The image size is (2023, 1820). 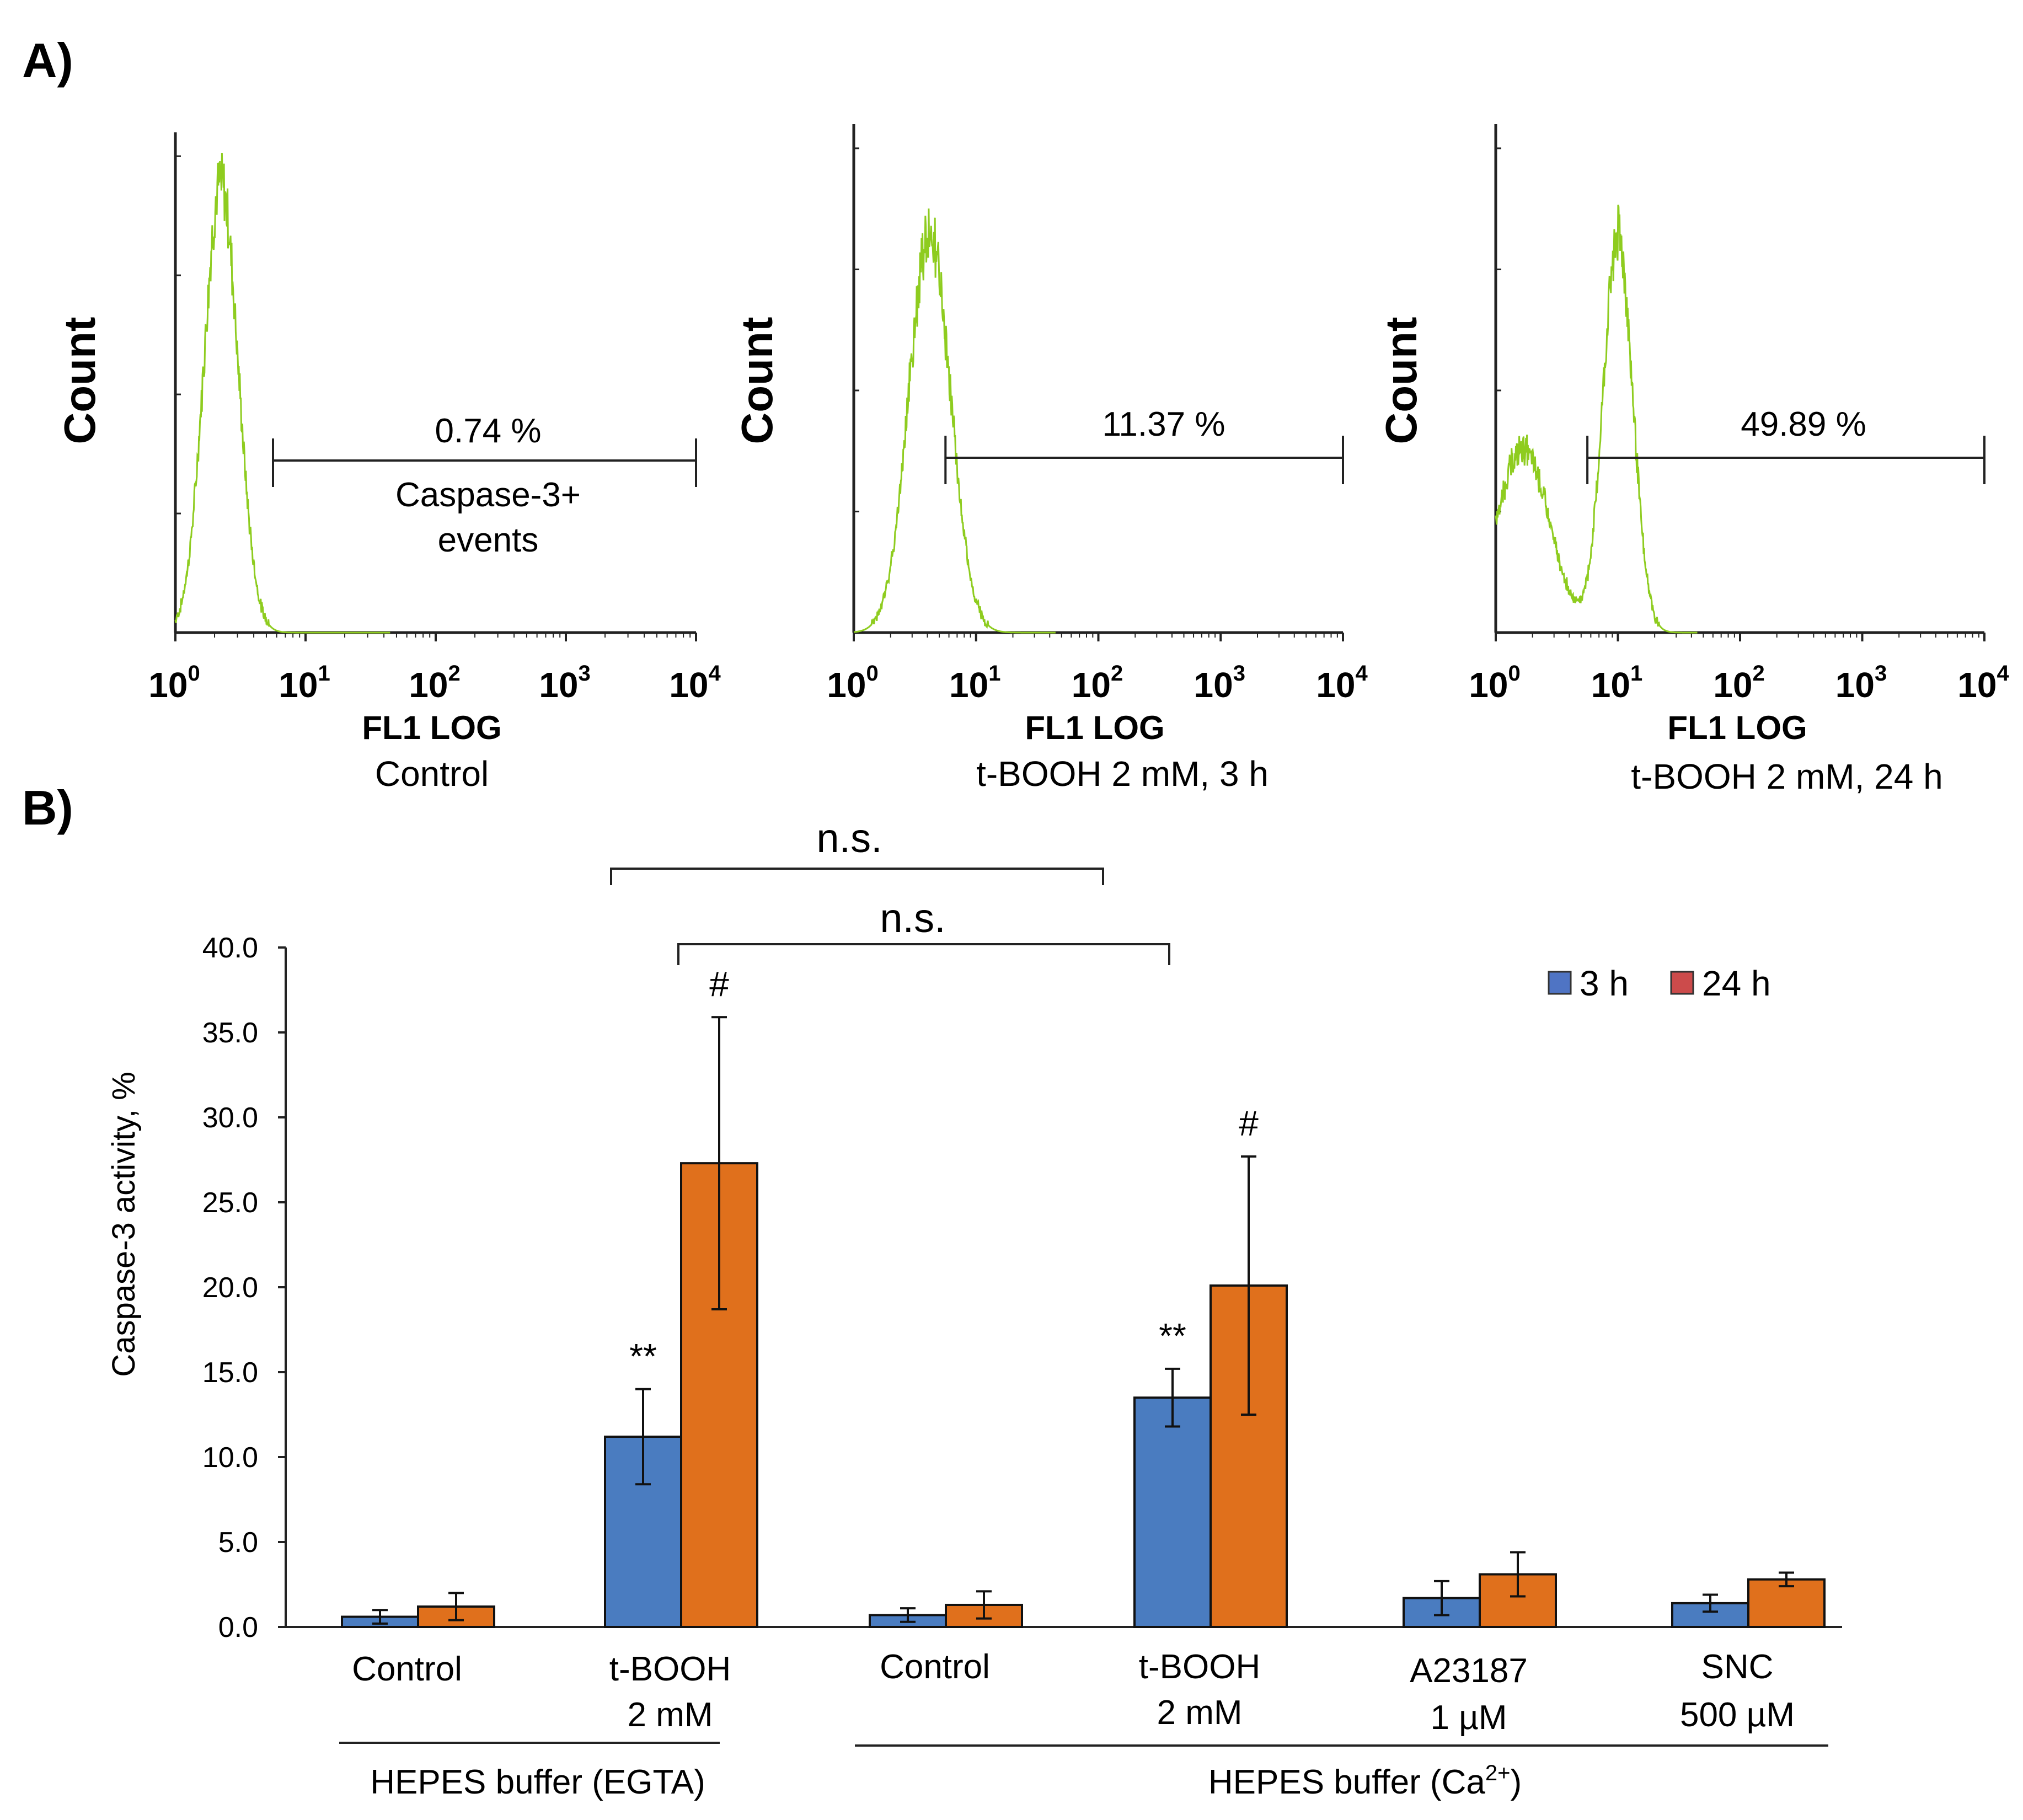 I want to click on gate-percent: 0.74 %, so click(x=488, y=431).